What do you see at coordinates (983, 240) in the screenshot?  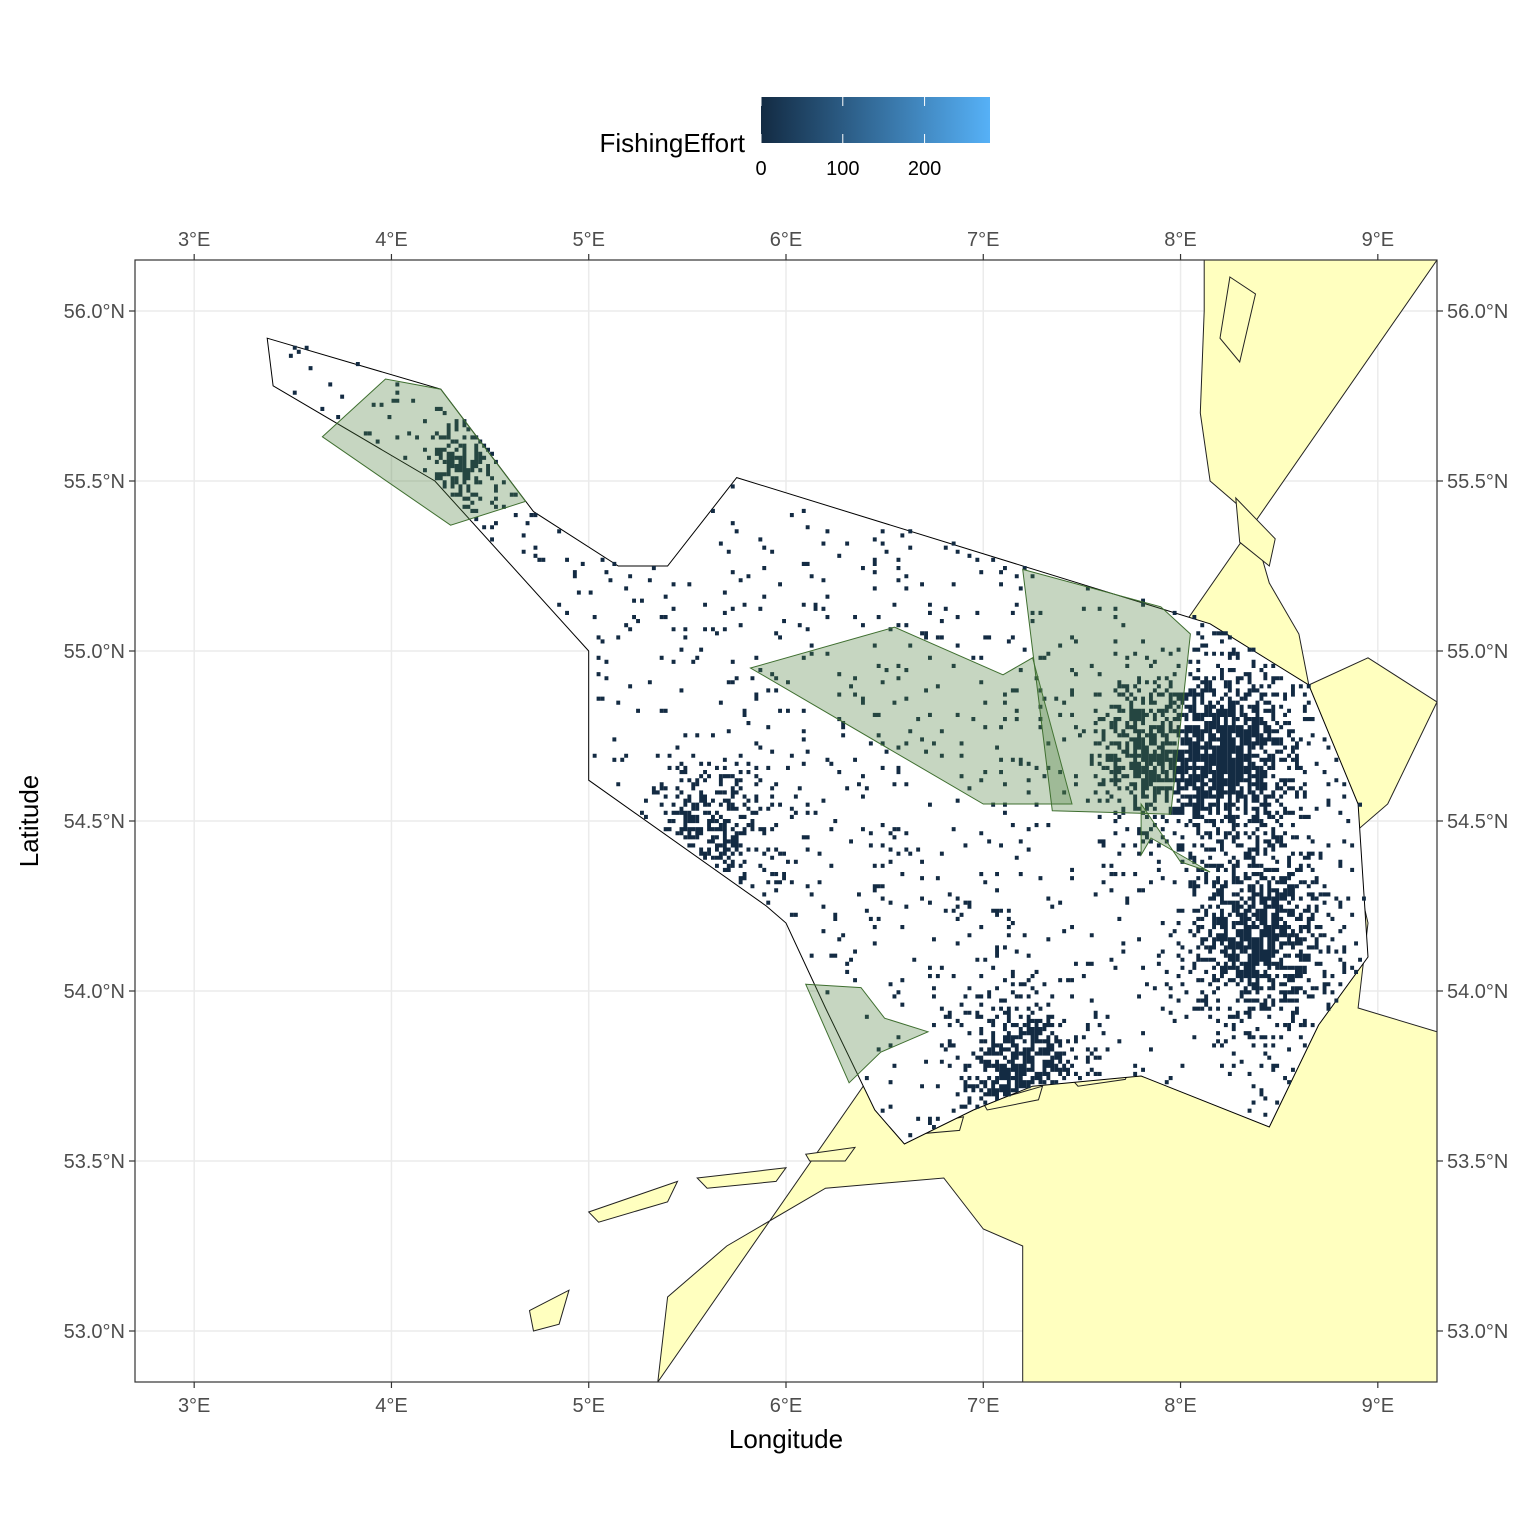 I see `x-tick-label-top: 7°E` at bounding box center [983, 240].